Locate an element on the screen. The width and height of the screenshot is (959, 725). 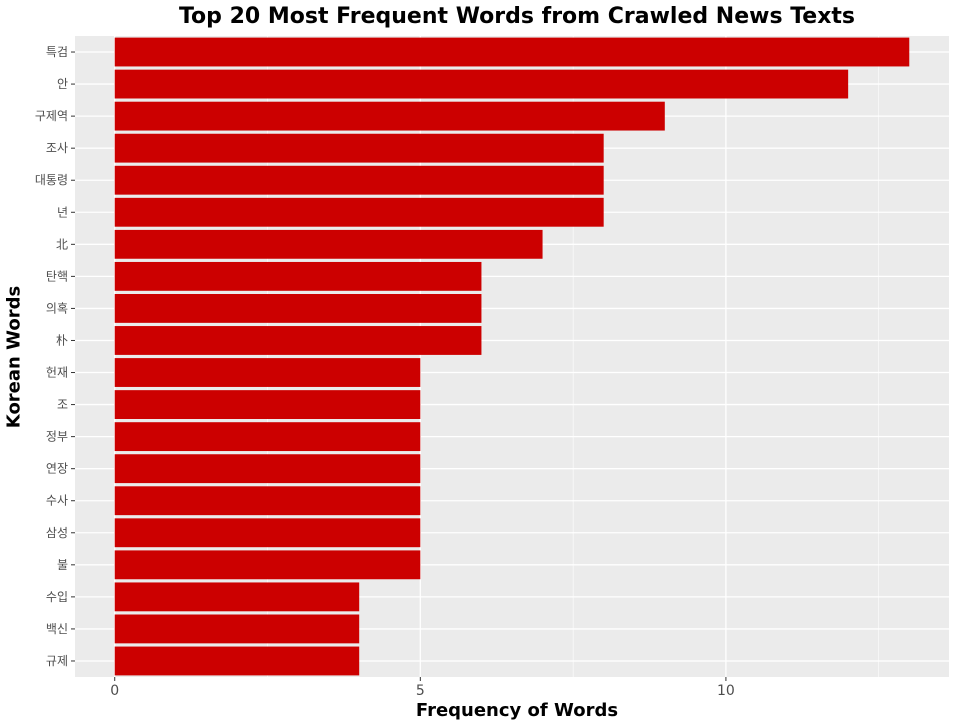
y-tick-label: 朴 is located at coordinates (62, 339).